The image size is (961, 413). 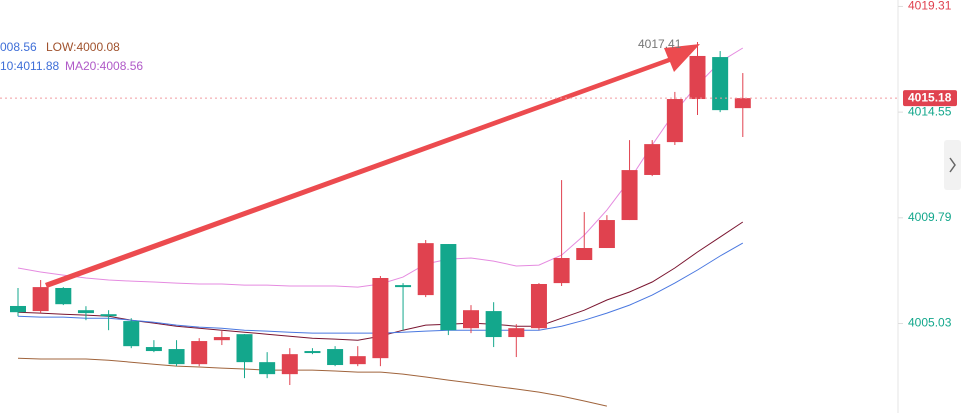 I want to click on price-axis: 4019.31 4014.55 4009.79 4005.03, so click(x=925, y=165).